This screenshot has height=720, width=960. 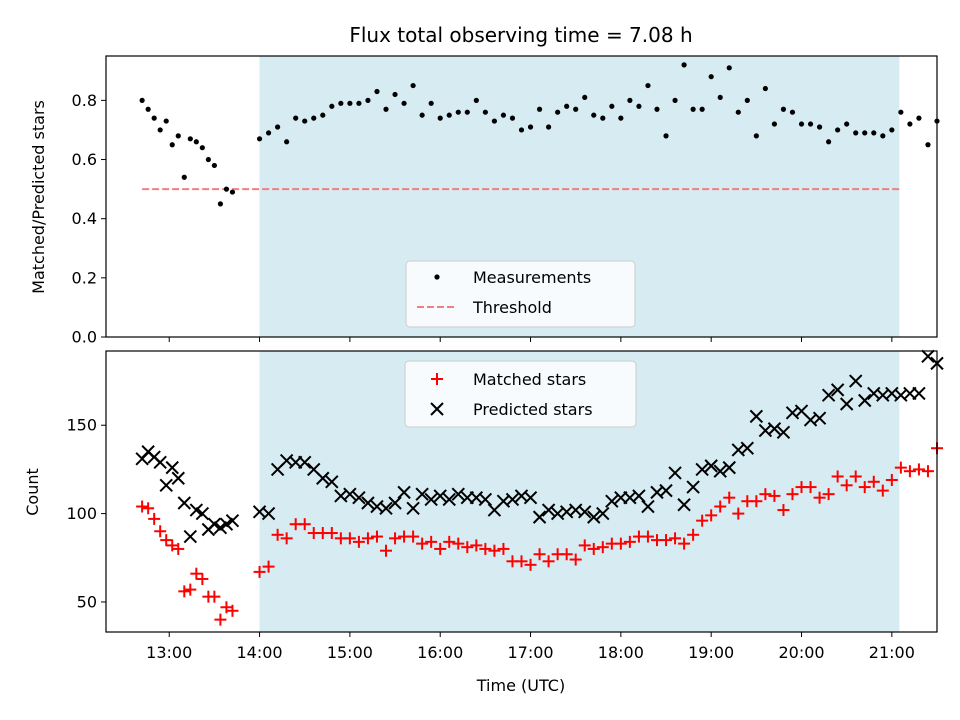 What do you see at coordinates (529, 379) in the screenshot?
I see `matched-legend-label: Matched stars` at bounding box center [529, 379].